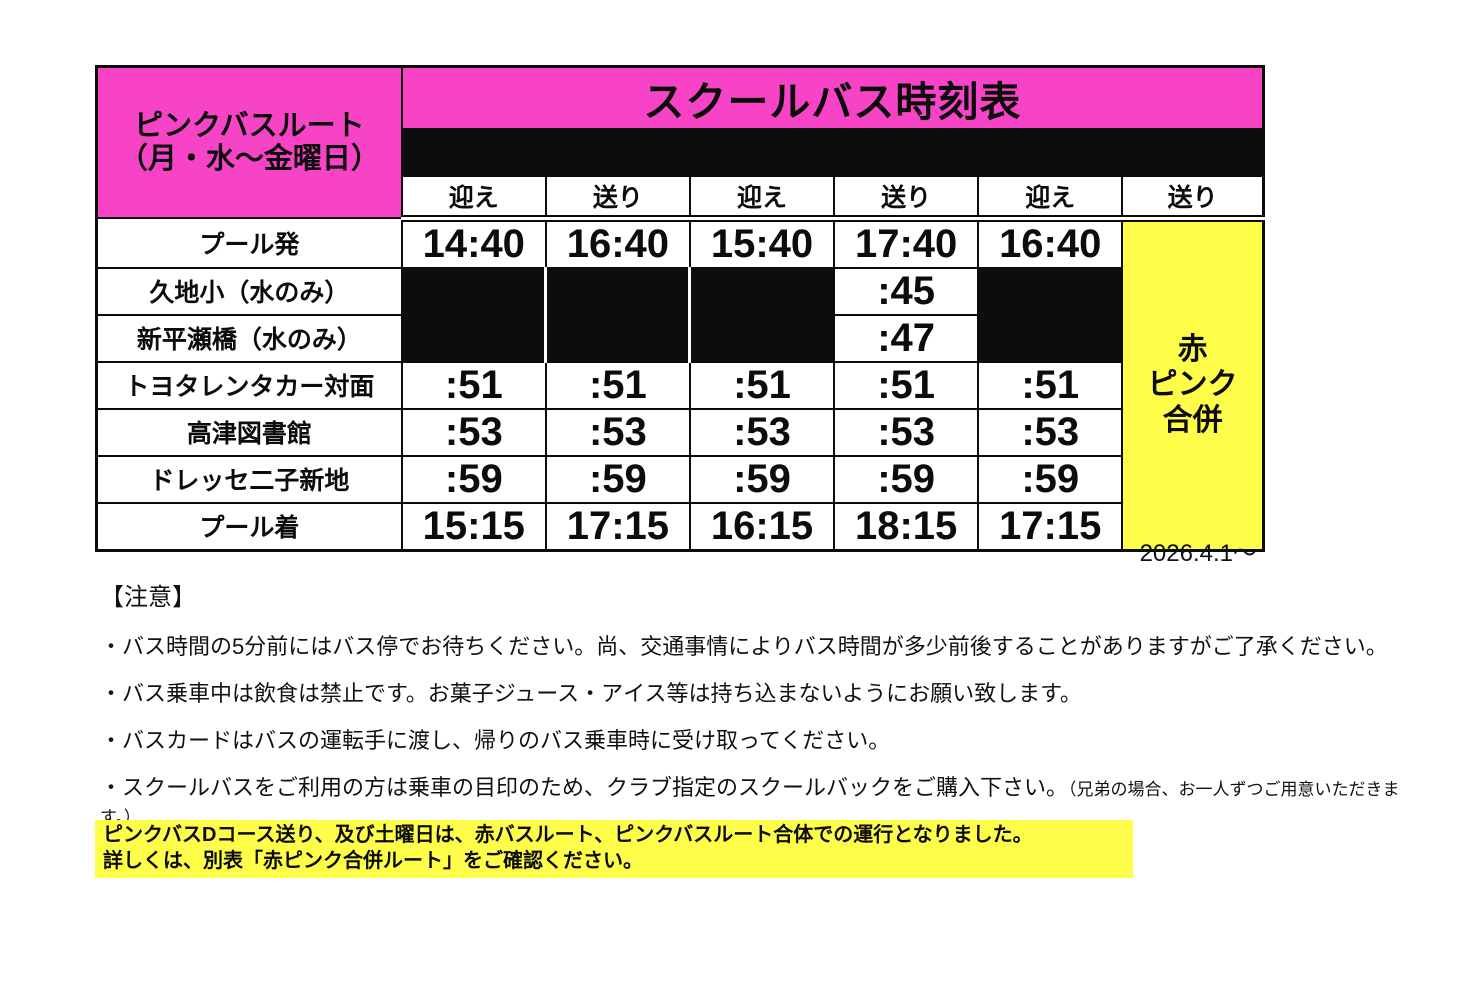 Image resolution: width=1462 pixels, height=986 pixels. What do you see at coordinates (249, 338) in the screenshot?
I see `station-label: 新平瀬橋（水のみ）` at bounding box center [249, 338].